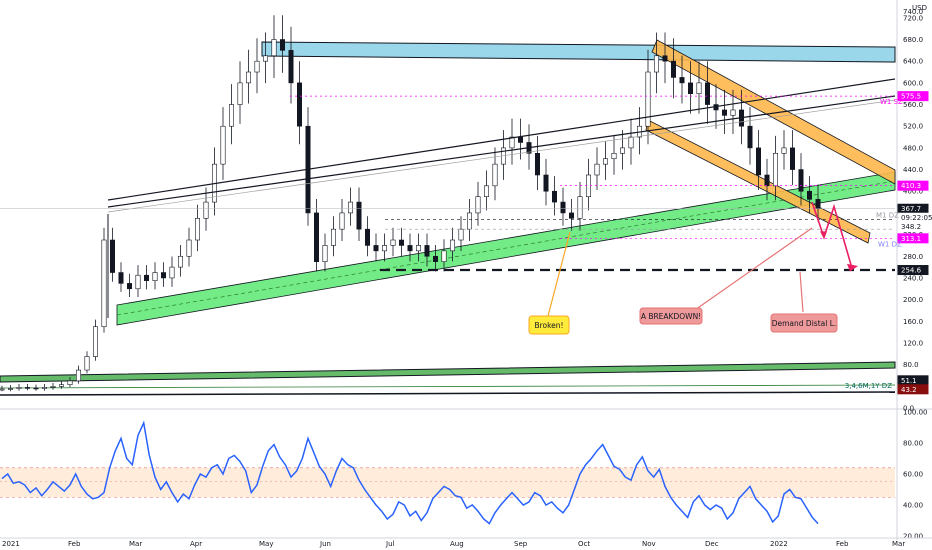 Image resolution: width=932 pixels, height=550 pixels. I want to click on y-tick-label: 520.0, so click(913, 127).